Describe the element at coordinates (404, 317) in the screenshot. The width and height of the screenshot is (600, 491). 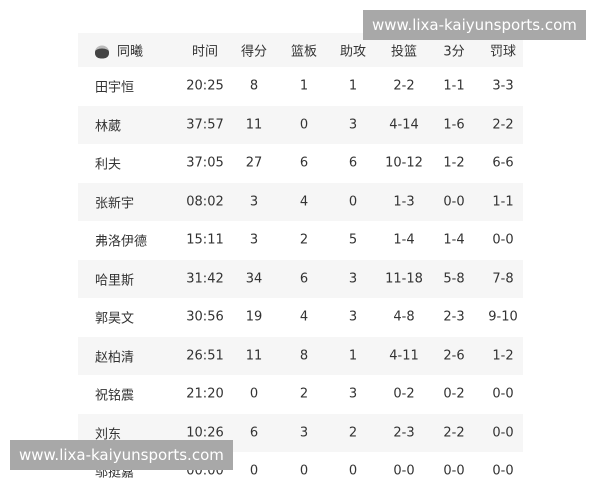
I see `stat-cell: 4-8` at that location.